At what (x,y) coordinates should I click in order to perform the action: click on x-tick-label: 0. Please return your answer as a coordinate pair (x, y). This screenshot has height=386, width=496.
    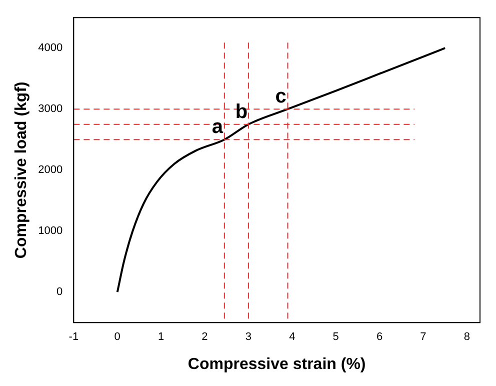
    Looking at the image, I should click on (117, 337).